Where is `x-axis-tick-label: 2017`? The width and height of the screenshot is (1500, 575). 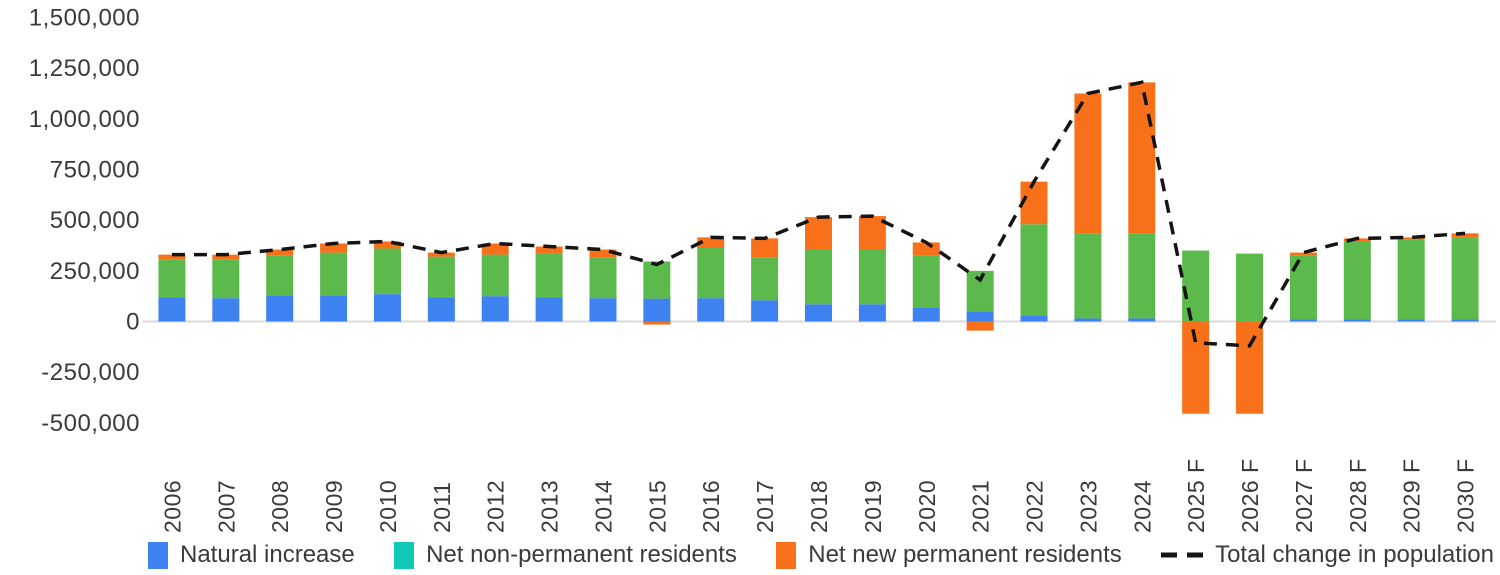
x-axis-tick-label: 2017 is located at coordinates (765, 506).